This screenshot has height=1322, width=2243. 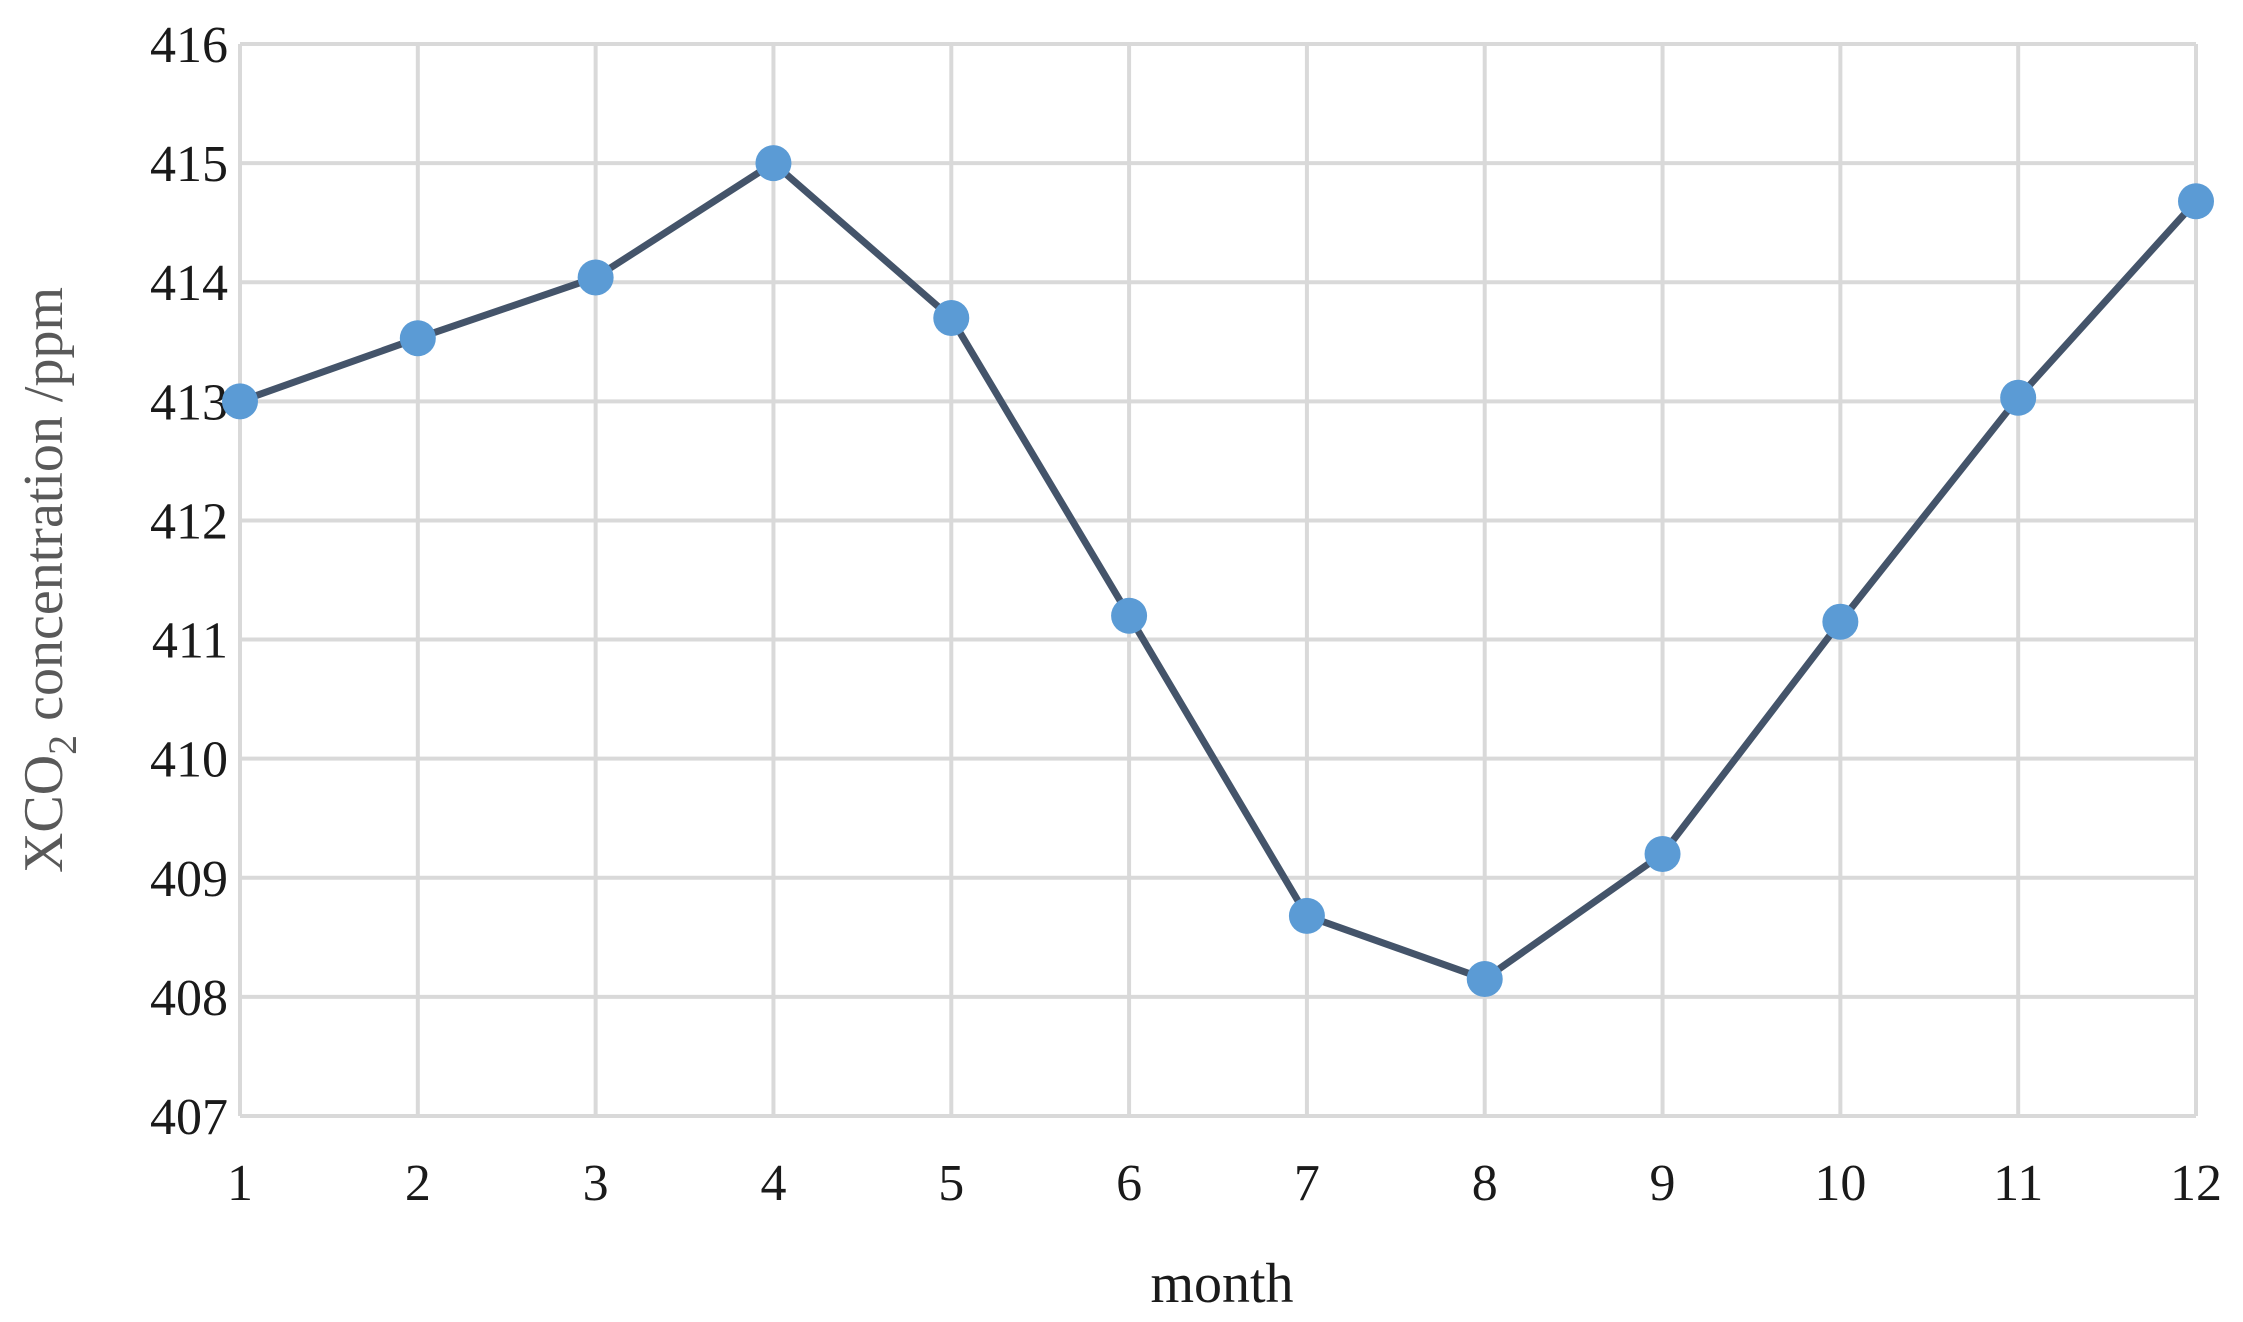 I want to click on x-tick-label-4: 4, so click(x=773, y=1183).